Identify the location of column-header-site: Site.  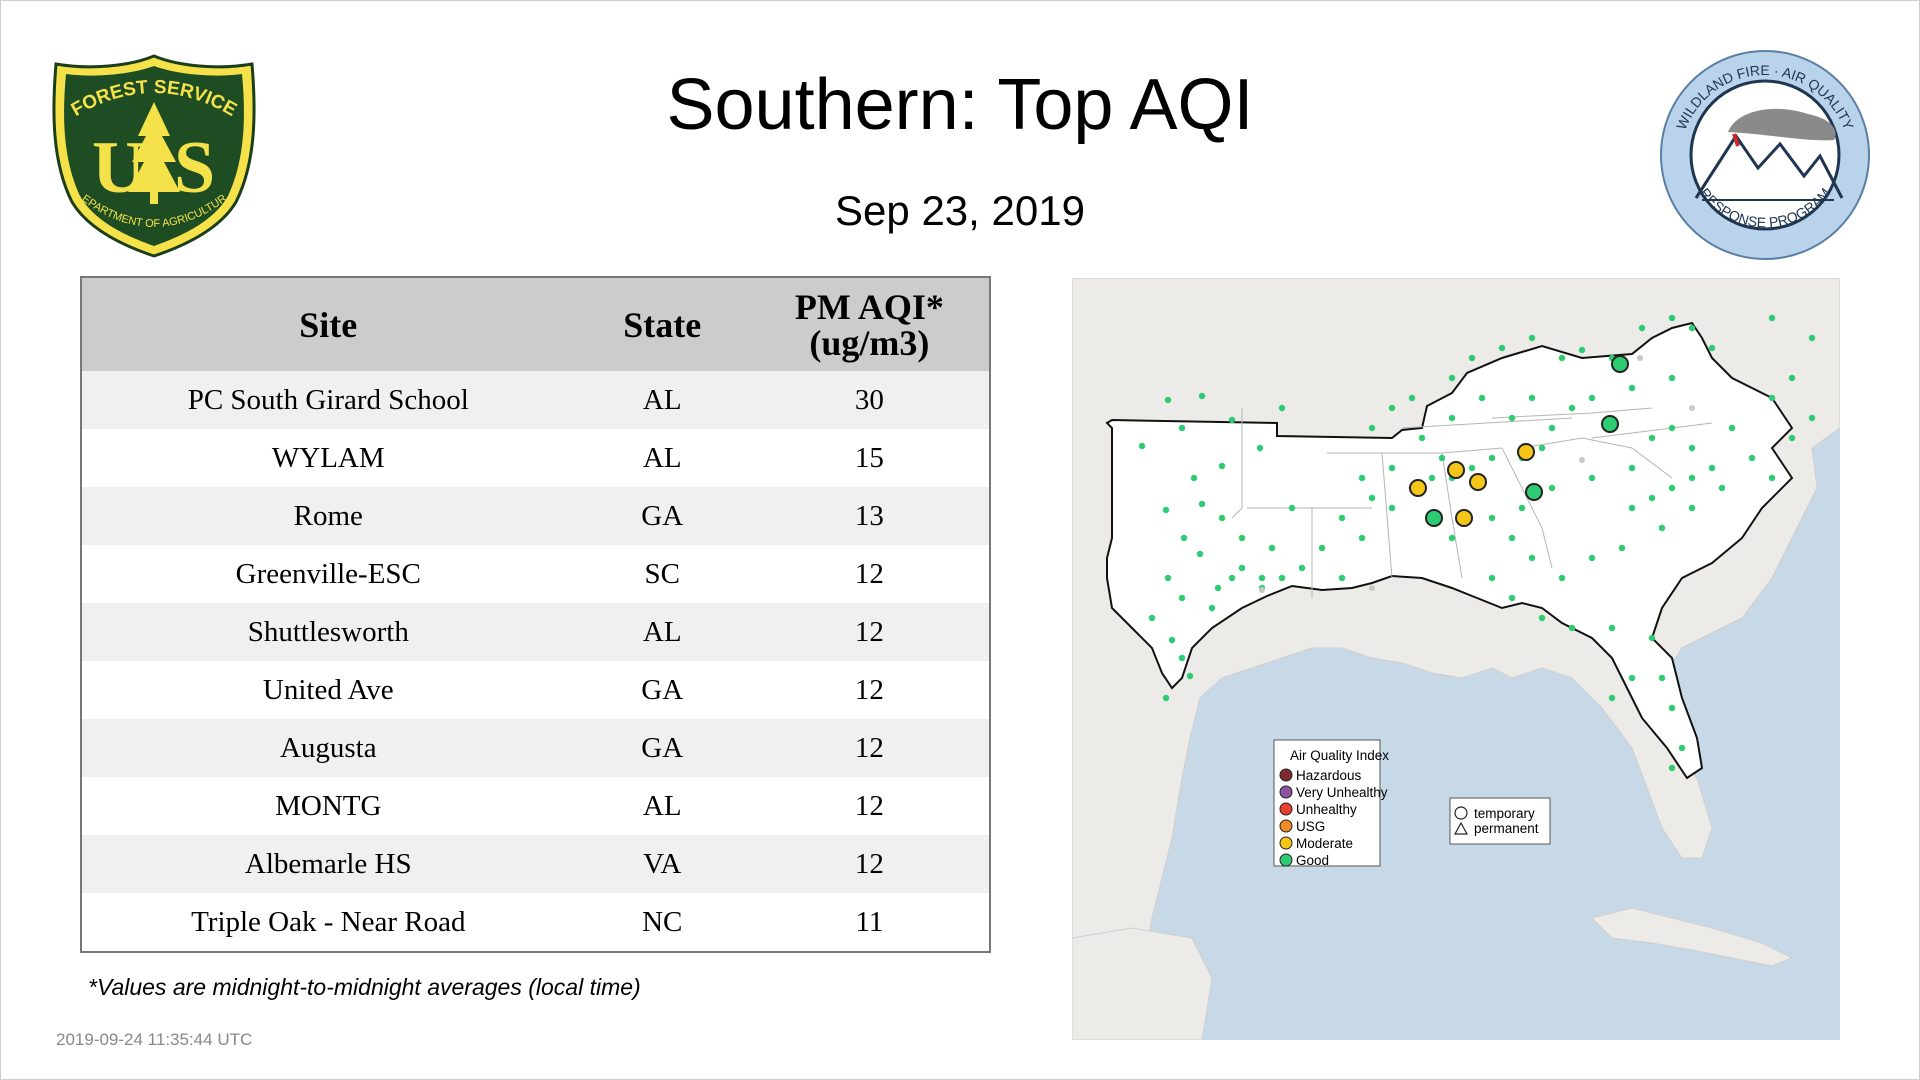
(328, 324).